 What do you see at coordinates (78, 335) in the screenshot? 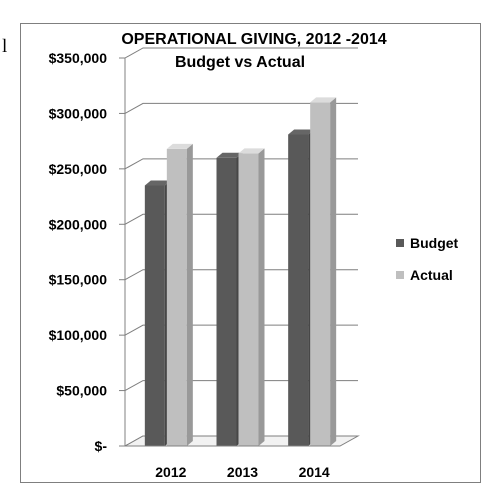
I see `y-tick-label: $100,000` at bounding box center [78, 335].